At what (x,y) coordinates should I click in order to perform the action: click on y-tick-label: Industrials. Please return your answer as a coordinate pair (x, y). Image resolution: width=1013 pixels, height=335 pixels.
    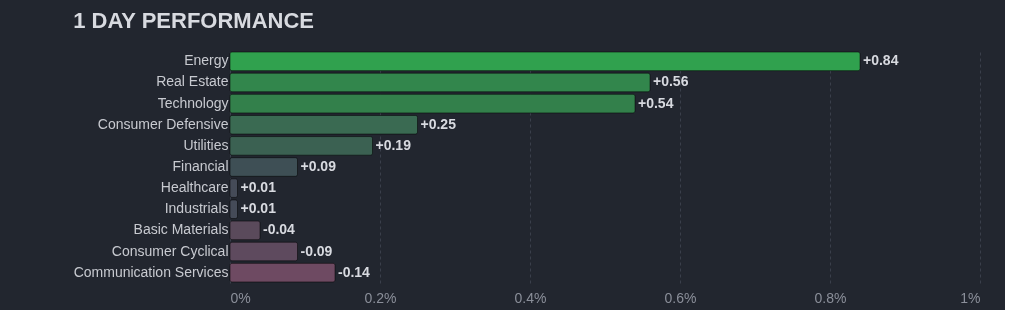
    Looking at the image, I should click on (196, 208).